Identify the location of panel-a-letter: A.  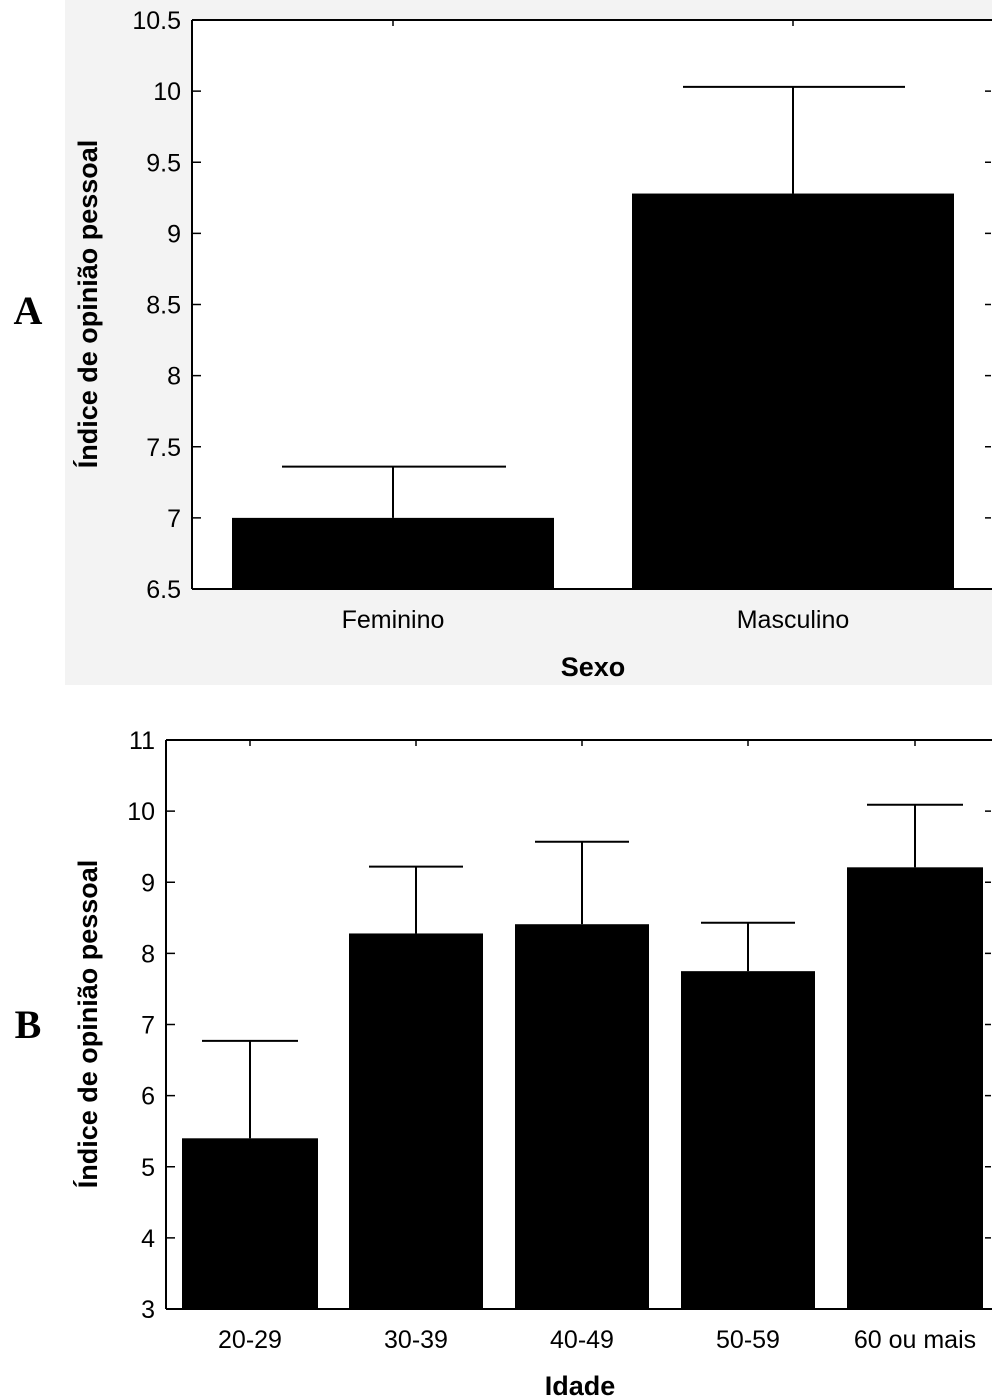
(28, 310).